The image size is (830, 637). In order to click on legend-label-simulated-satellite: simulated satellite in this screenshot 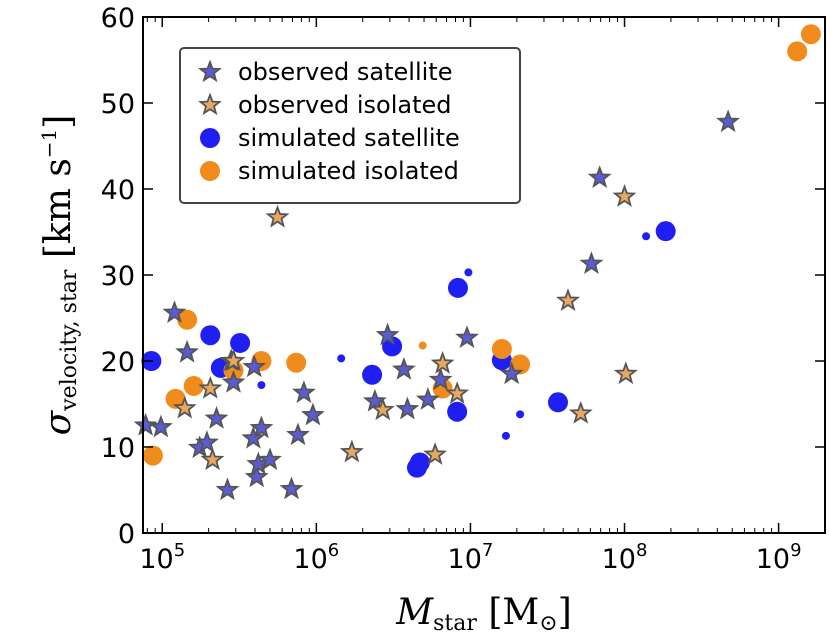, I will do `click(349, 138)`.